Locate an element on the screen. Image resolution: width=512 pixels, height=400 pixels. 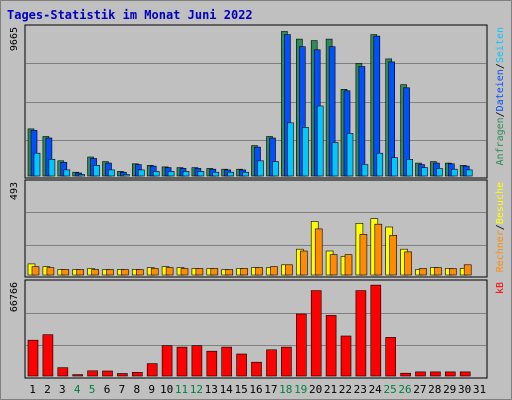
x-tick-day-11: 11 is located at coordinates (181, 389).